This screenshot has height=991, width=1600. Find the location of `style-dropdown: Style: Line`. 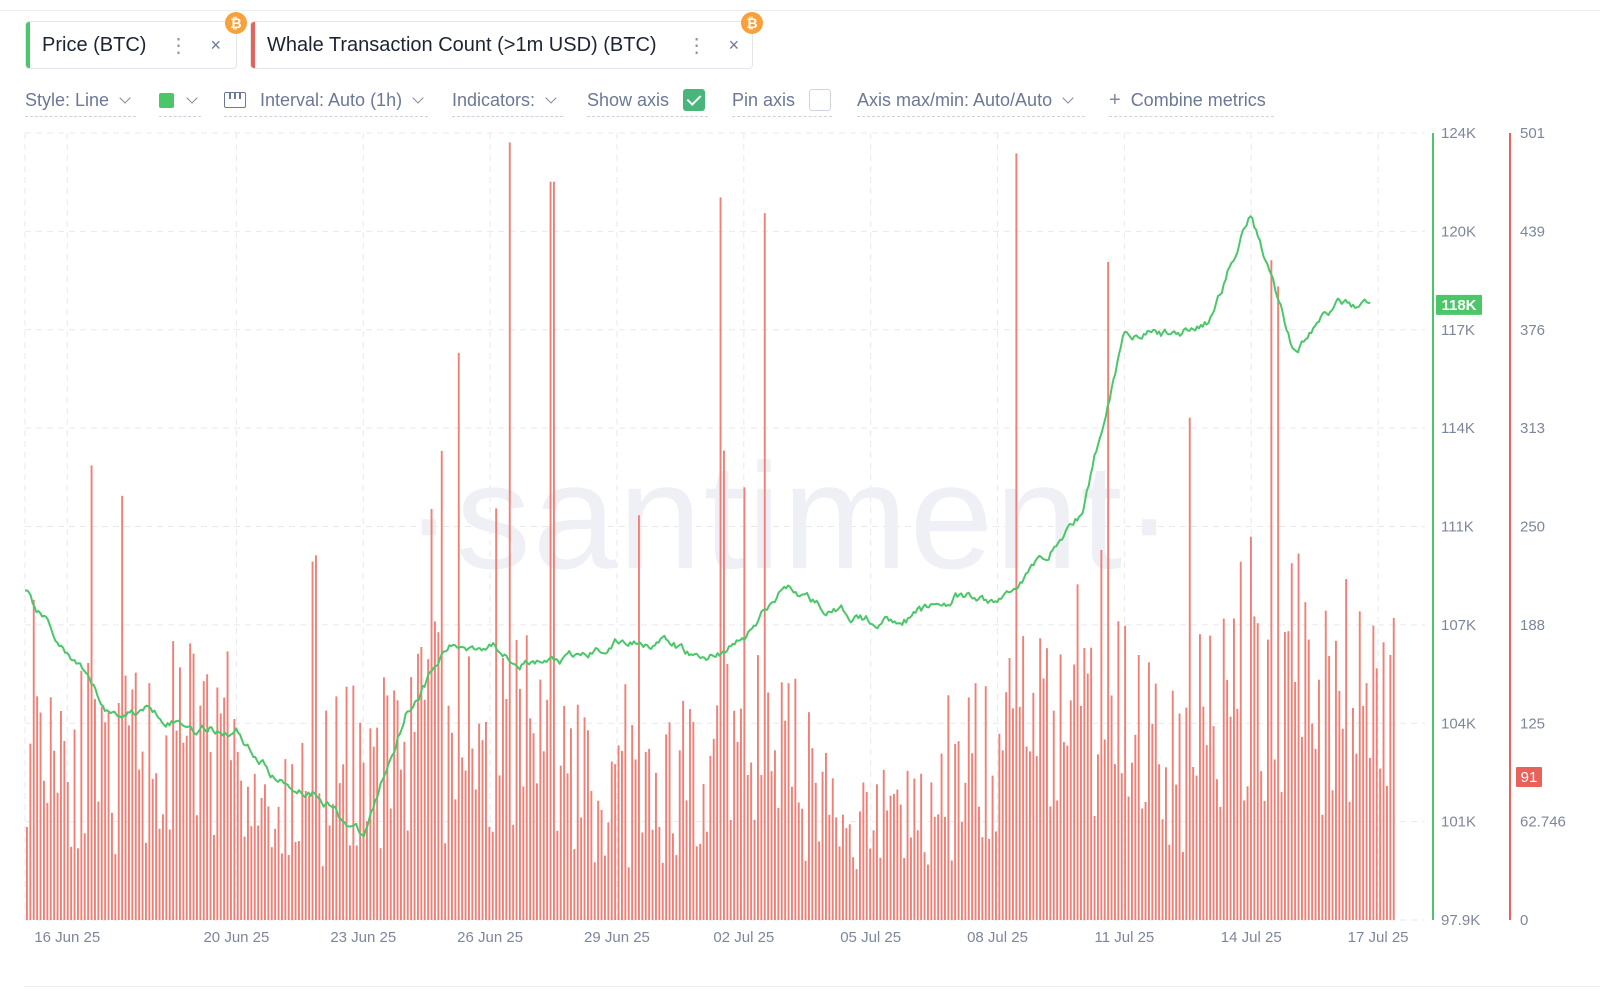

style-dropdown: Style: Line is located at coordinates (80, 100).